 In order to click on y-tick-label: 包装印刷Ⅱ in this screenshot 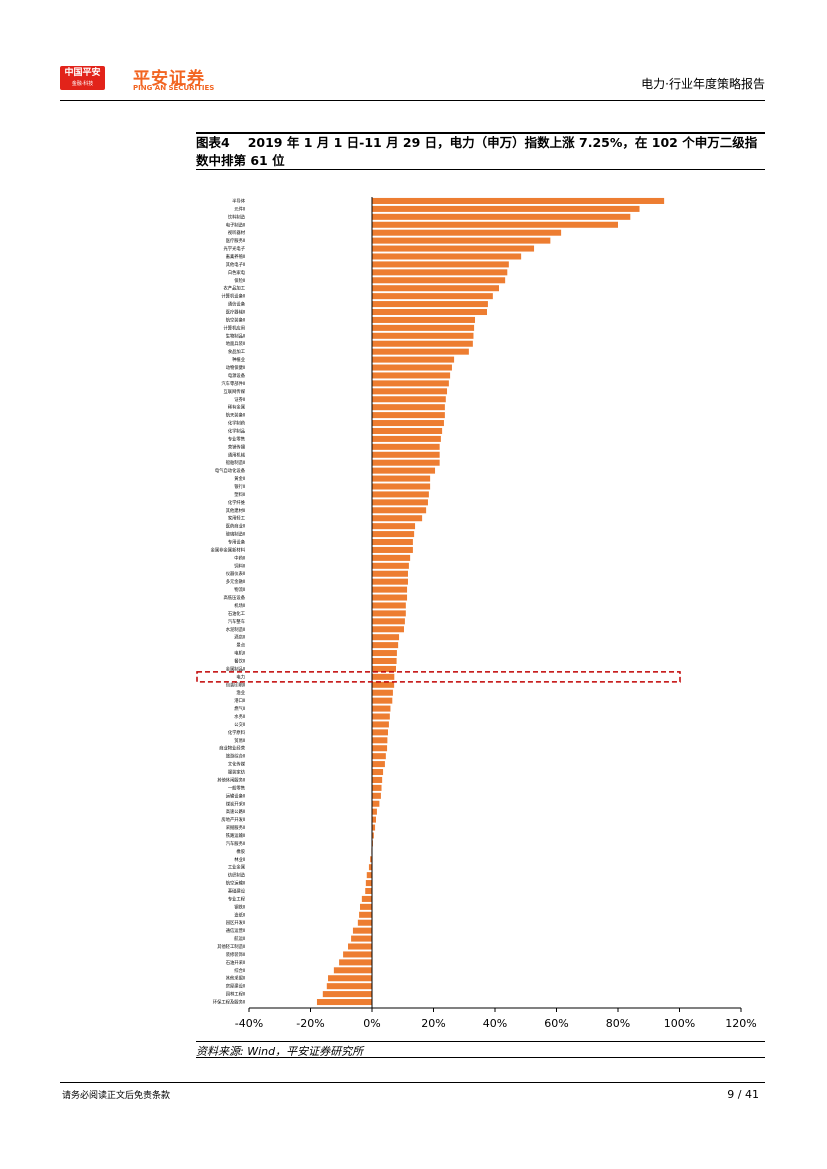, I will do `click(235, 684)`.